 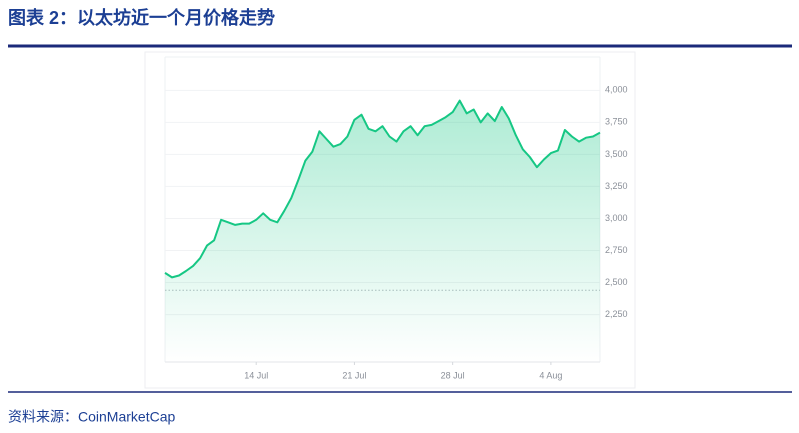 What do you see at coordinates (141, 17) in the screenshot?
I see `figure-title: 图表 2：以太坊近一个月价格走势` at bounding box center [141, 17].